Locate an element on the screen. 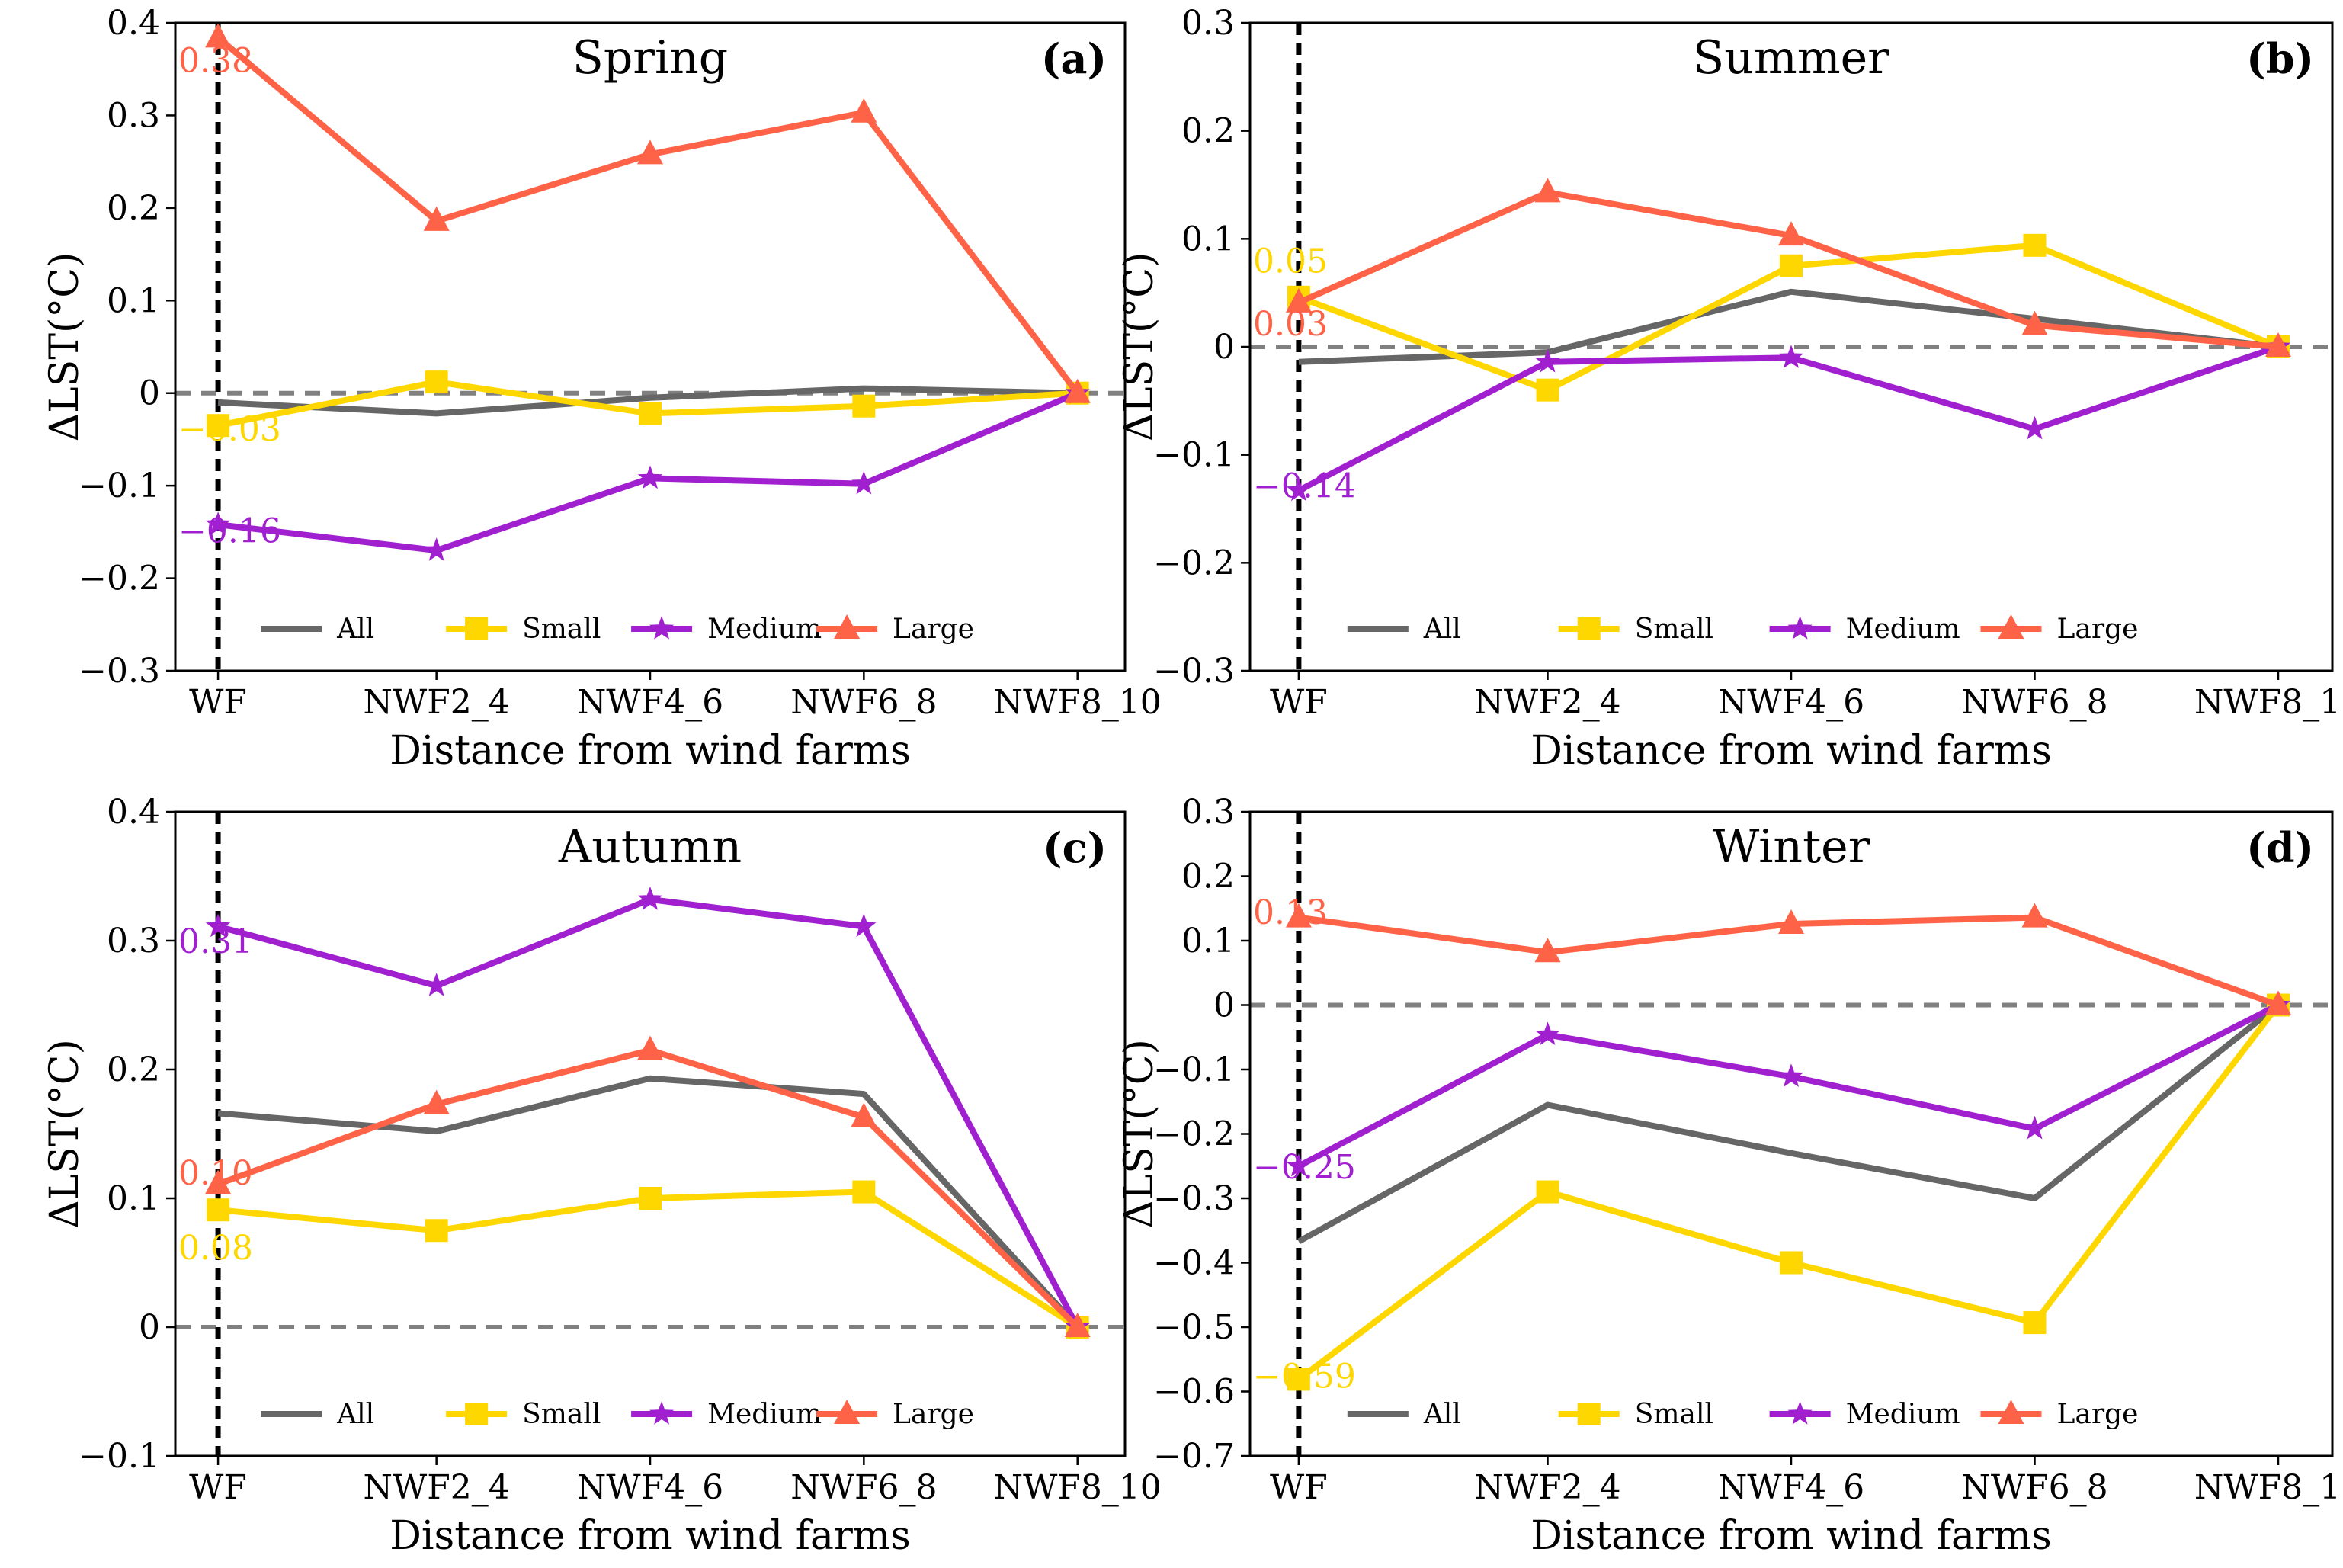 The width and height of the screenshot is (2343, 1568). y-tick-label: 0 is located at coordinates (149, 1327).